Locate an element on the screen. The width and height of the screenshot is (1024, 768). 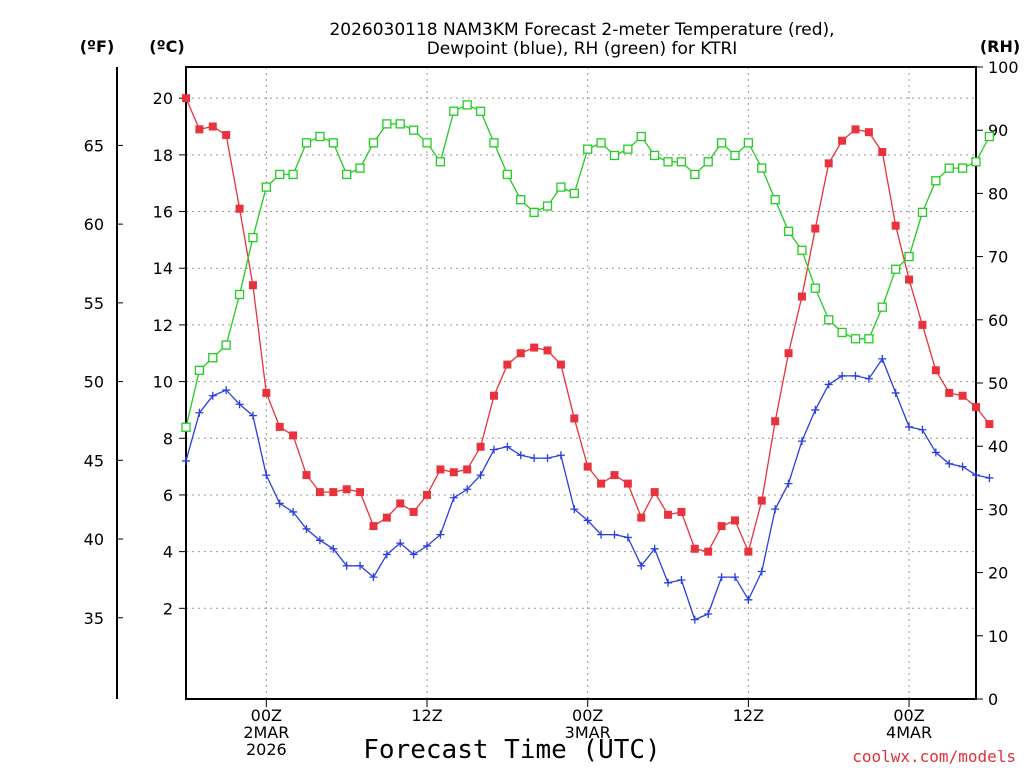
celsius-tick-label: 6 is located at coordinates (168, 495).